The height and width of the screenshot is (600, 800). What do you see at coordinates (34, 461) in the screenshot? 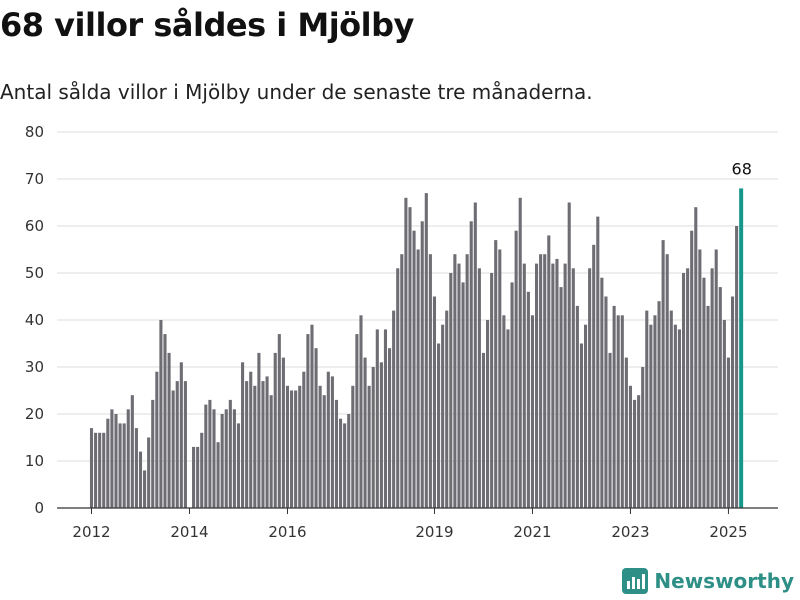
I see `y-tick-label: 10` at bounding box center [34, 461].